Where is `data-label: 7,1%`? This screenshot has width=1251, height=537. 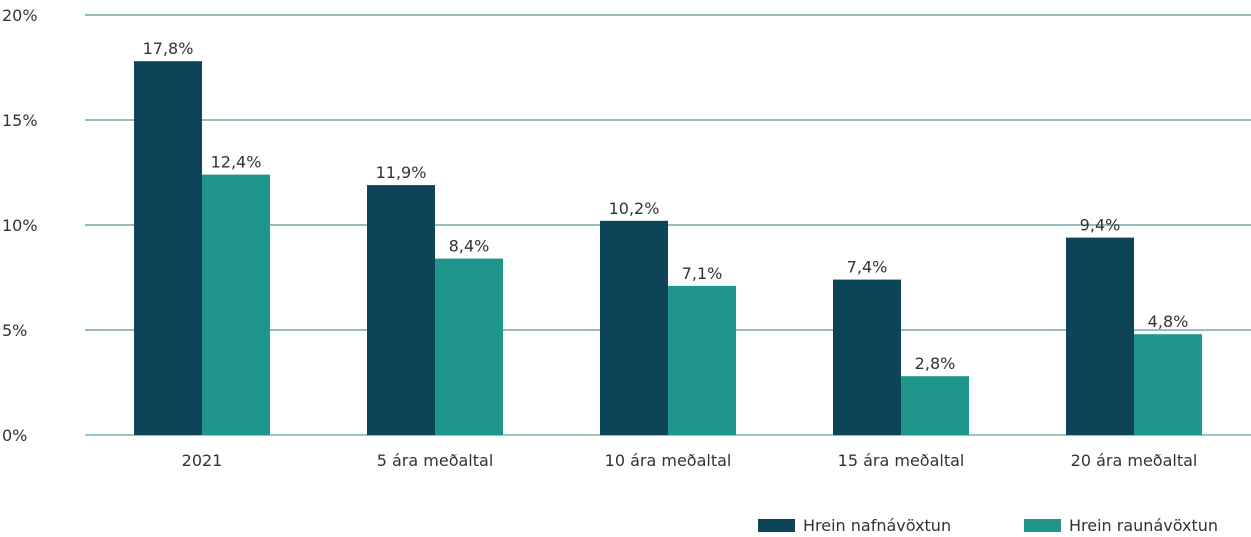 data-label: 7,1% is located at coordinates (702, 273).